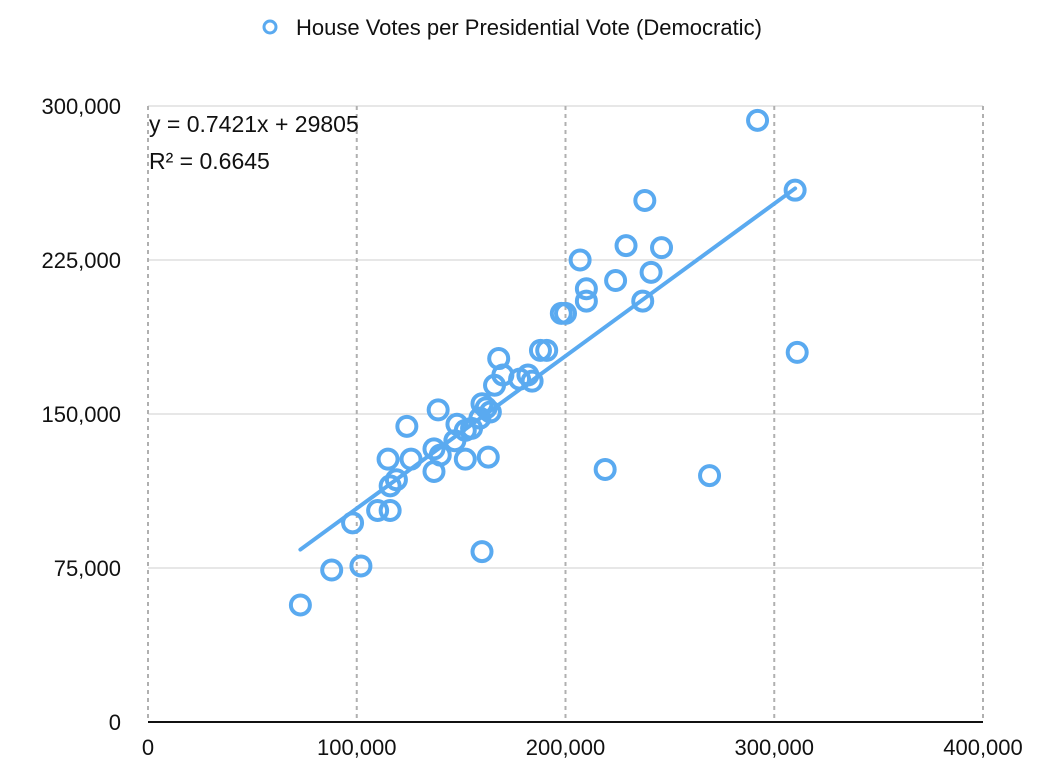 Image resolution: width=1050 pixels, height=780 pixels. I want to click on y-tick-label: 150,000, so click(81, 414).